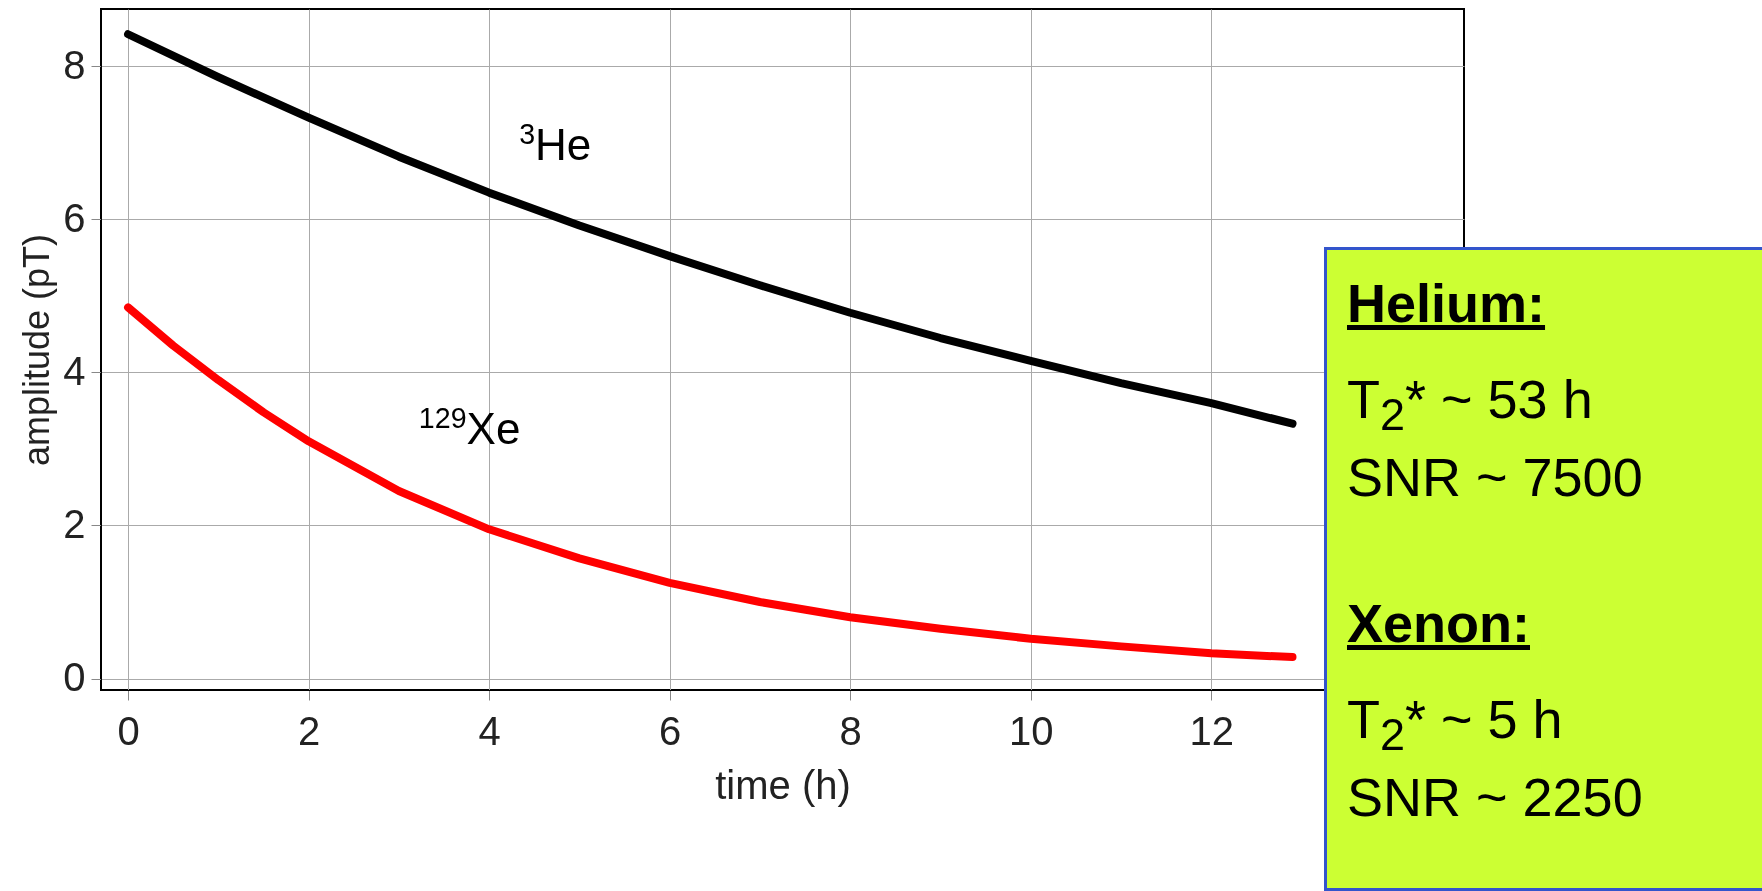 The height and width of the screenshot is (891, 1762). I want to click on text: SNR ~ 2250, so click(1495, 796).